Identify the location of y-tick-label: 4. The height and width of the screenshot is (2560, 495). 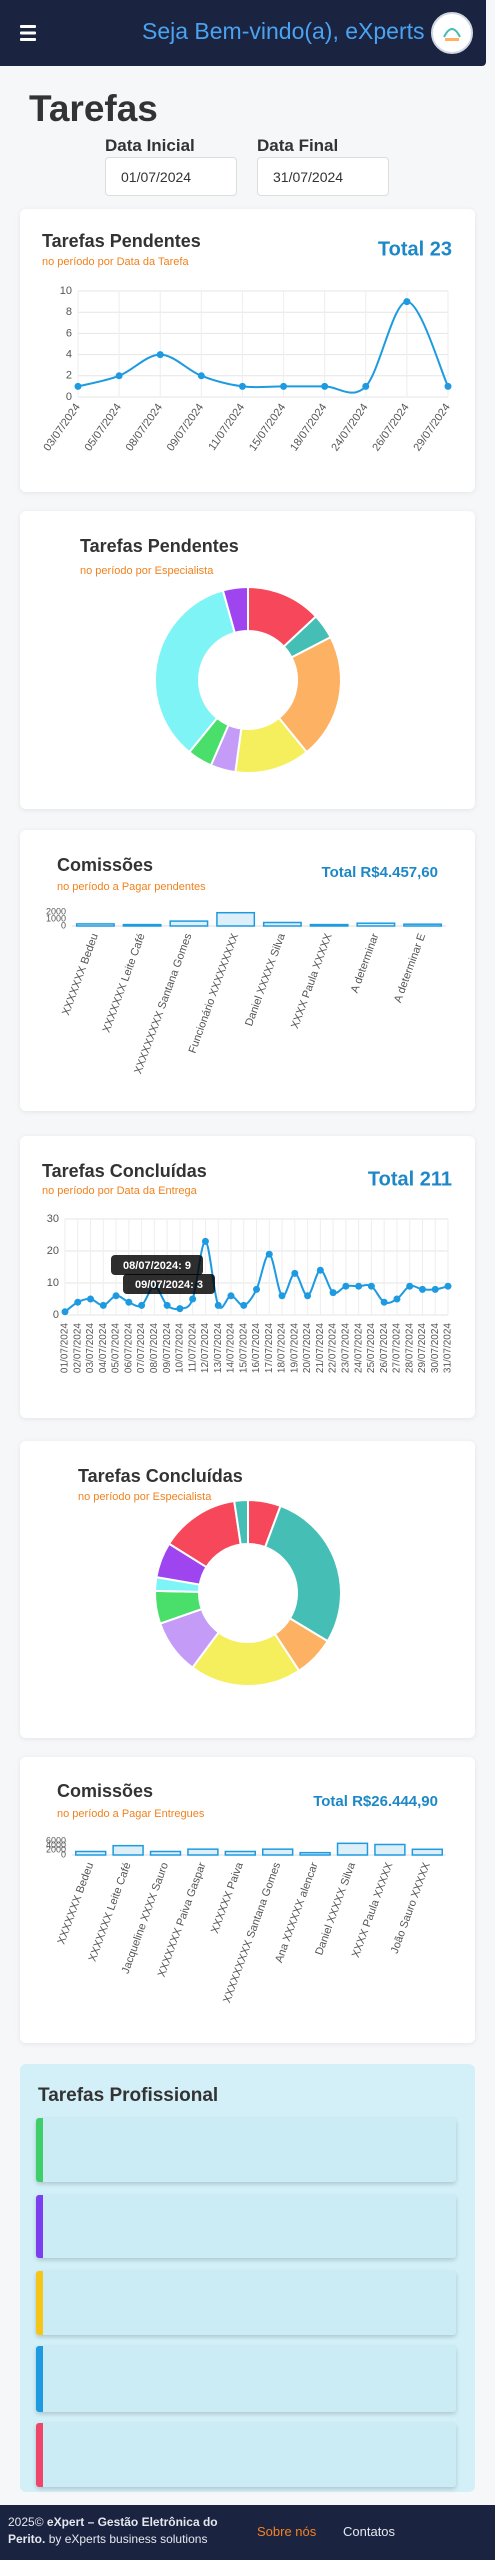
(69, 355).